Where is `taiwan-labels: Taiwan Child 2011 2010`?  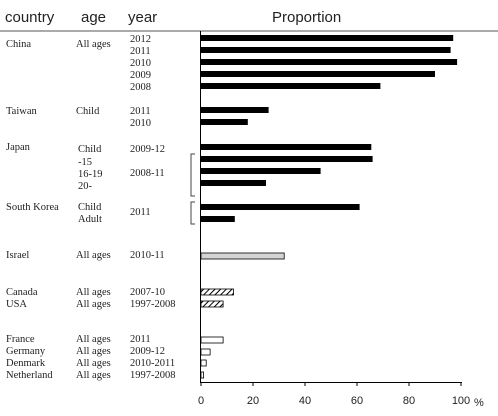
taiwan-labels: Taiwan Child 2011 2010 is located at coordinates (78, 117).